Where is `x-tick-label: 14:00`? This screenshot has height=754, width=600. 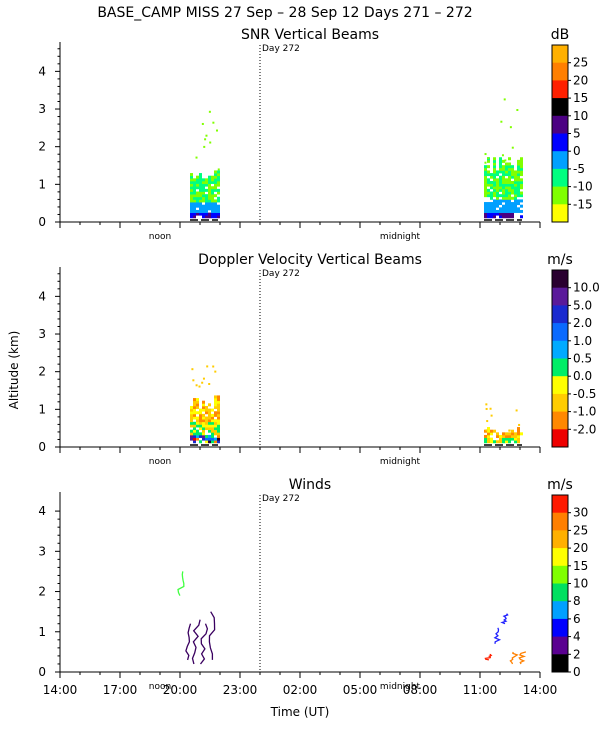
x-tick-label: 14:00 is located at coordinates (540, 690).